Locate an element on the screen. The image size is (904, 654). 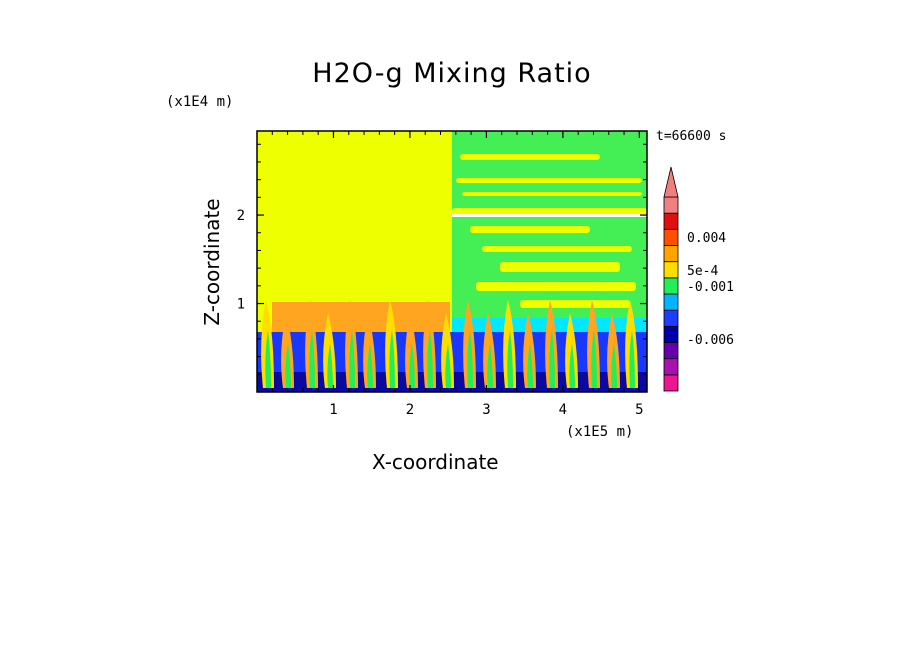
y-axis-unit: (x1E4 m) is located at coordinates (200, 102).